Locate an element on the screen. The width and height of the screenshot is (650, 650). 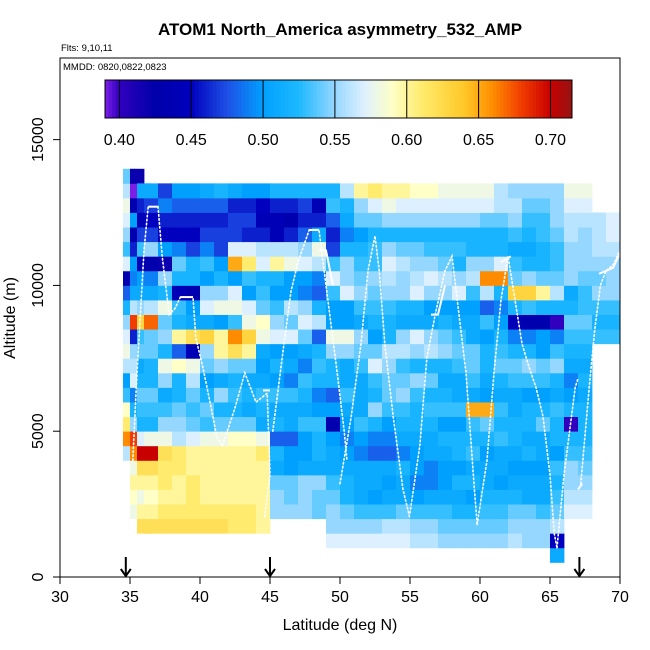
x-axis-label: Latitude (deg N) is located at coordinates (340, 625).